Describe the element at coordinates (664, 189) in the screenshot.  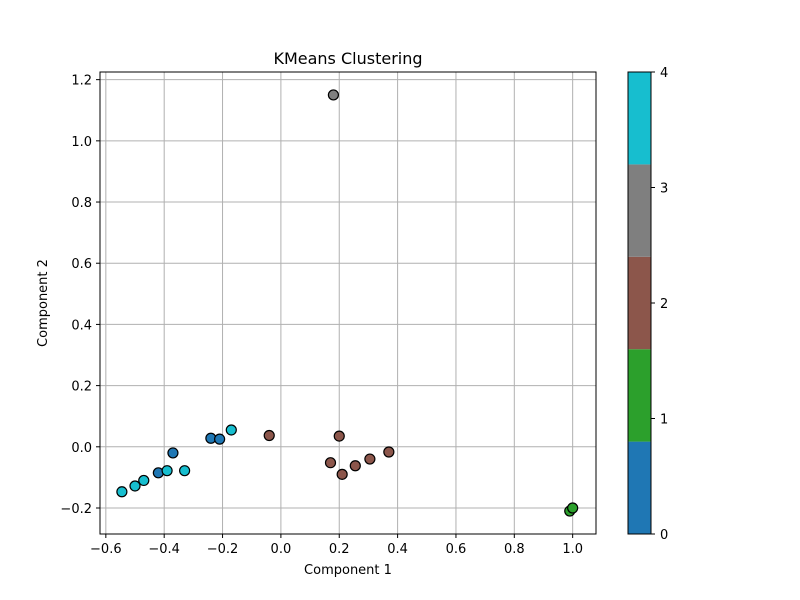
I see `colorbar-tick-label: 3` at that location.